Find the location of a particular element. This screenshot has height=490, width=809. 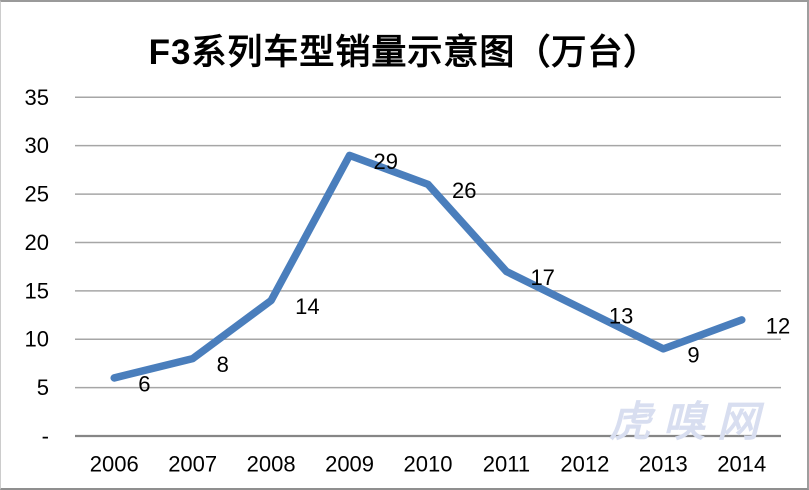

y-tick-label: 10 is located at coordinates (37, 339).